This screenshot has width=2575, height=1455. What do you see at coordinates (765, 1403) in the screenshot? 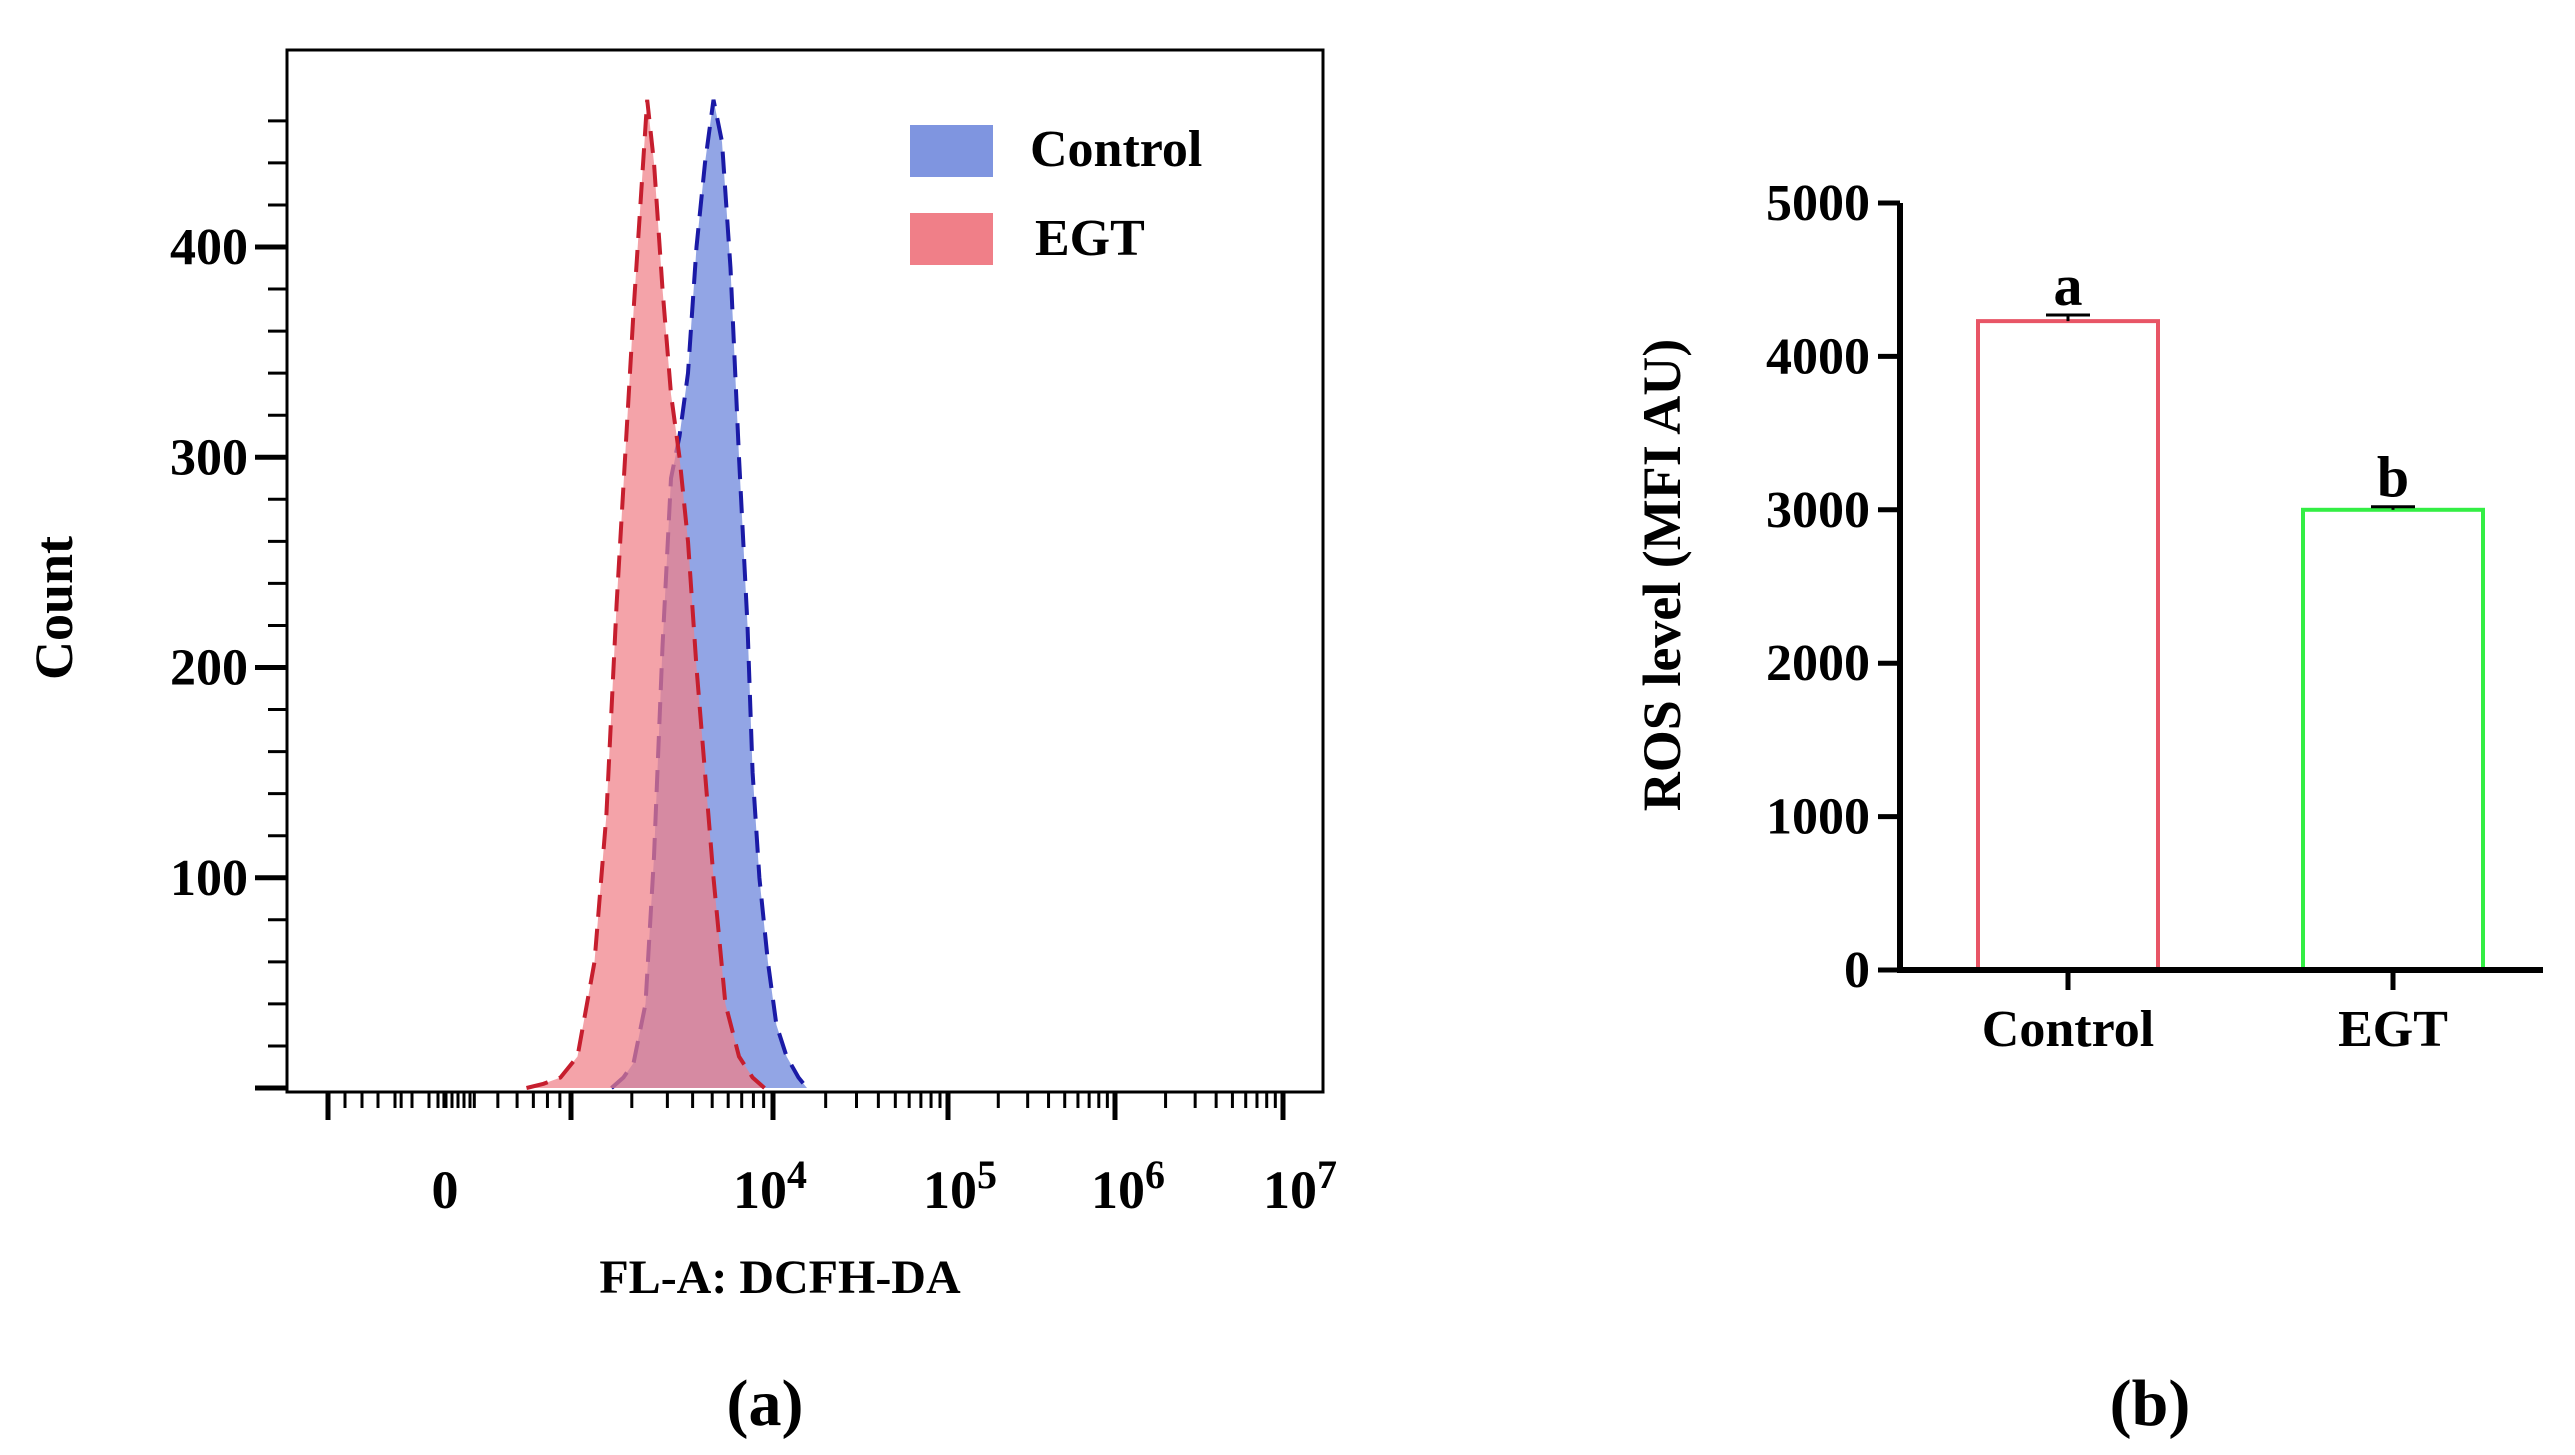
I see `panel-label-a: (a)` at bounding box center [765, 1403].